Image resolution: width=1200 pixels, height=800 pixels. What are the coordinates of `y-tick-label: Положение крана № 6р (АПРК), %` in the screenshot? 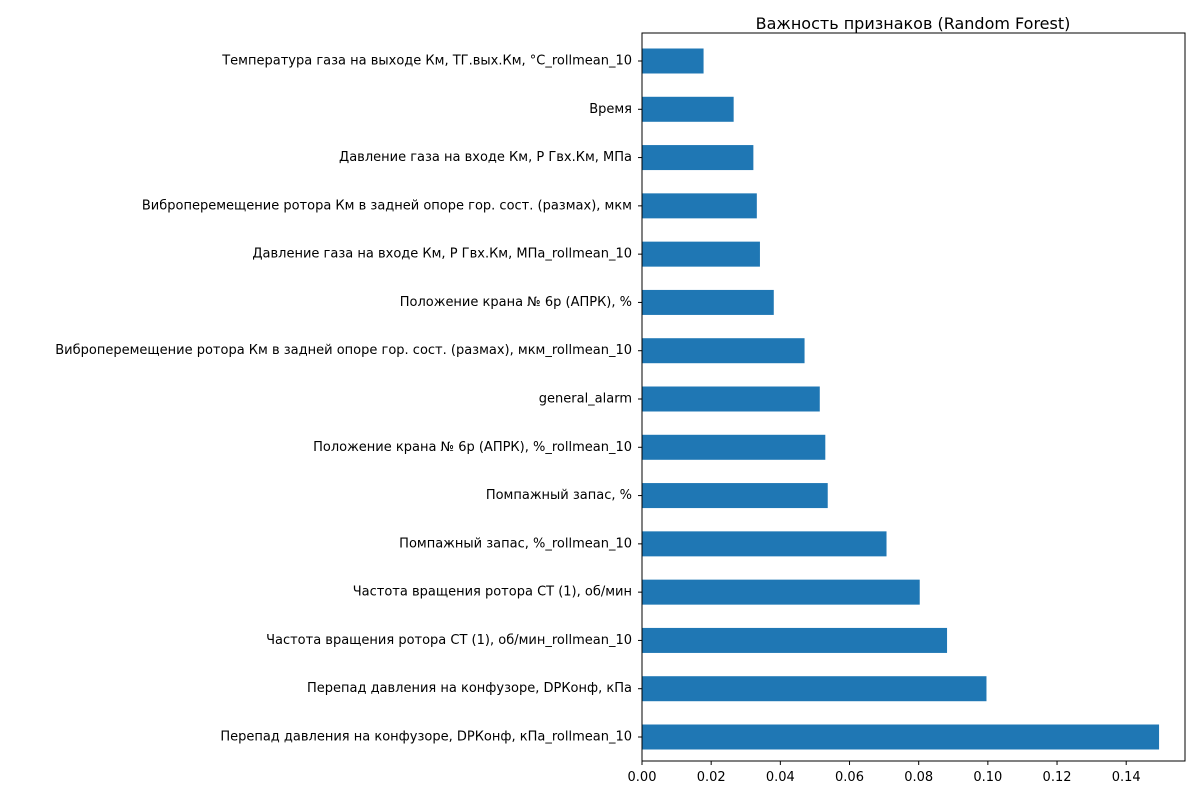 It's located at (516, 302).